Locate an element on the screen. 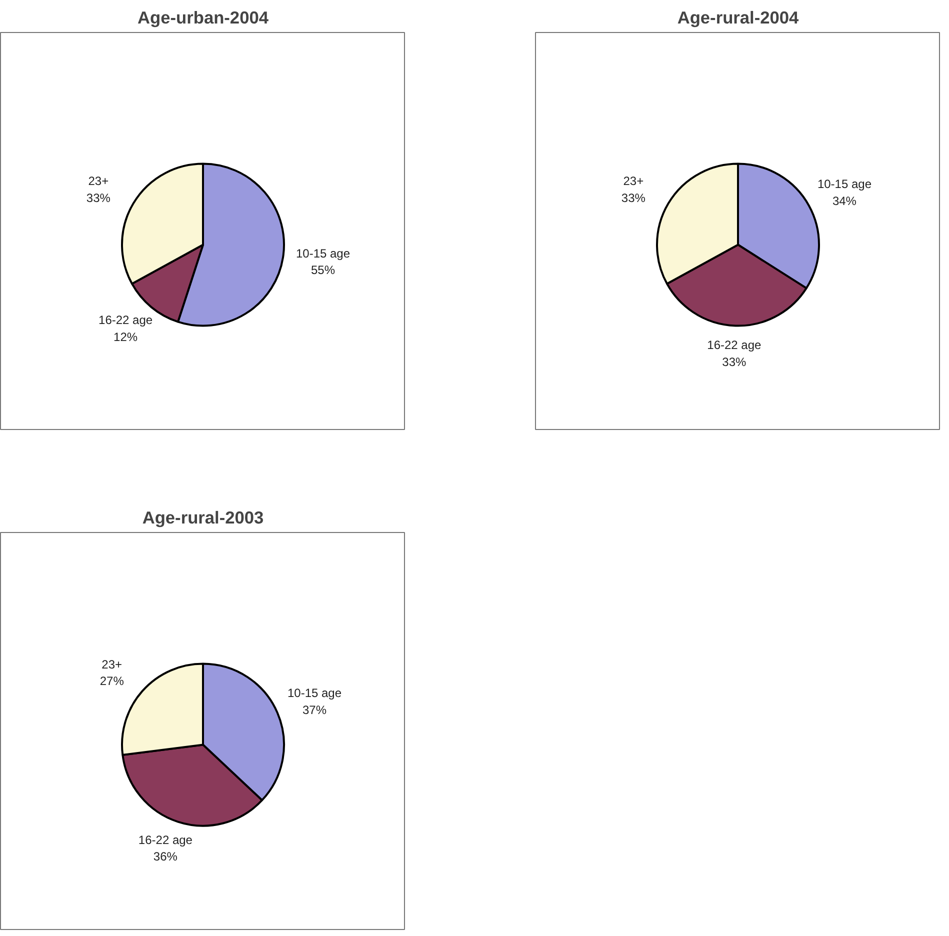  chart-title: Age-urban-2004 is located at coordinates (203, 18).